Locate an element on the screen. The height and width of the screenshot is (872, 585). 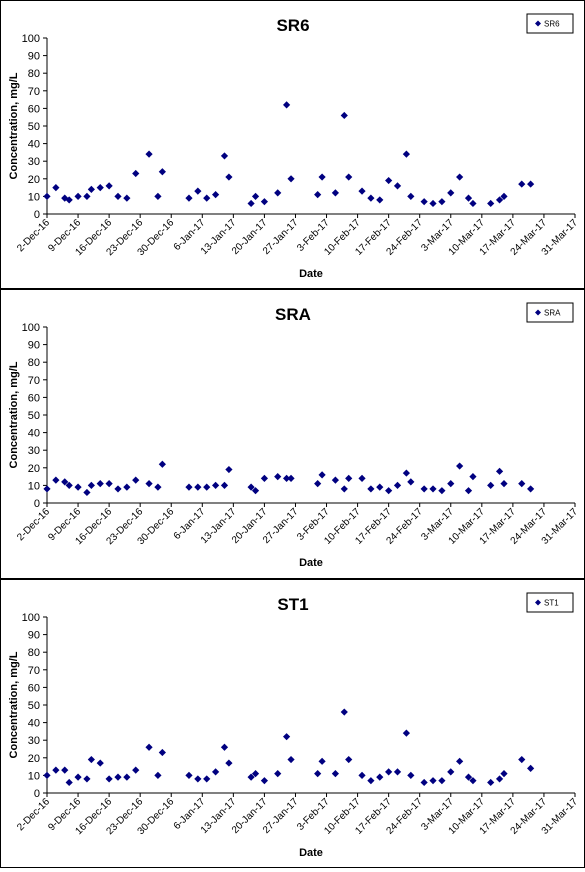
y-tick-label: 100 is located at coordinates (31, 39).